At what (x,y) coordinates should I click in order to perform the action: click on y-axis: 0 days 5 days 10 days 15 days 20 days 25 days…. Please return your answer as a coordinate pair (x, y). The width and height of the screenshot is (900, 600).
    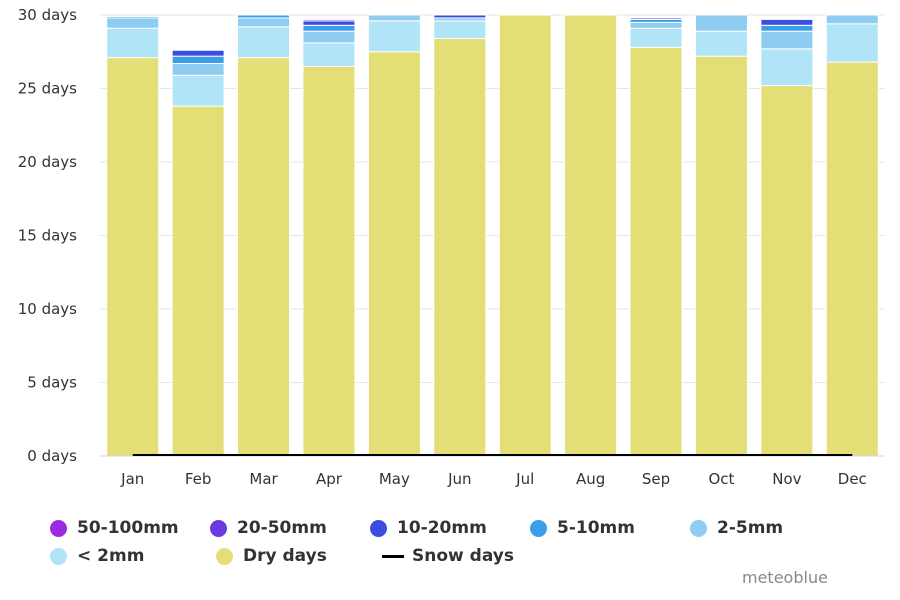
    Looking at the image, I should click on (47, 235).